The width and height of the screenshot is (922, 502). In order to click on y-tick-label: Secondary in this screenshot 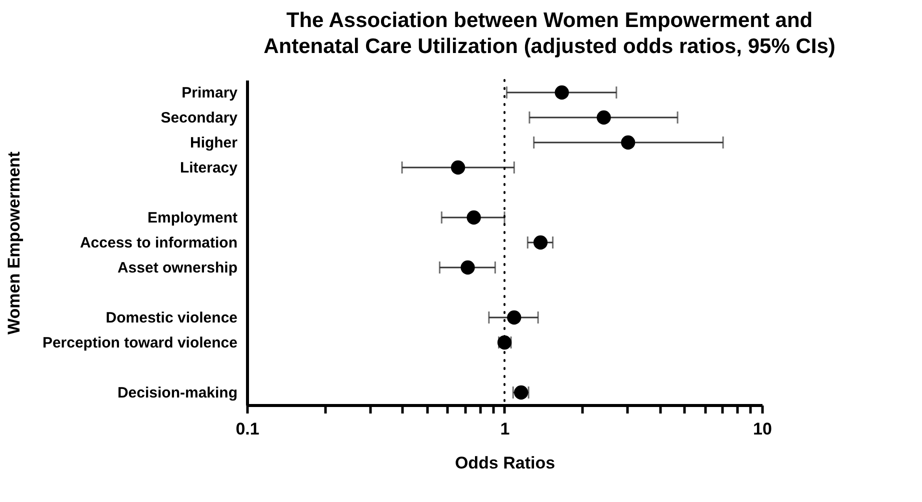, I will do `click(199, 118)`.